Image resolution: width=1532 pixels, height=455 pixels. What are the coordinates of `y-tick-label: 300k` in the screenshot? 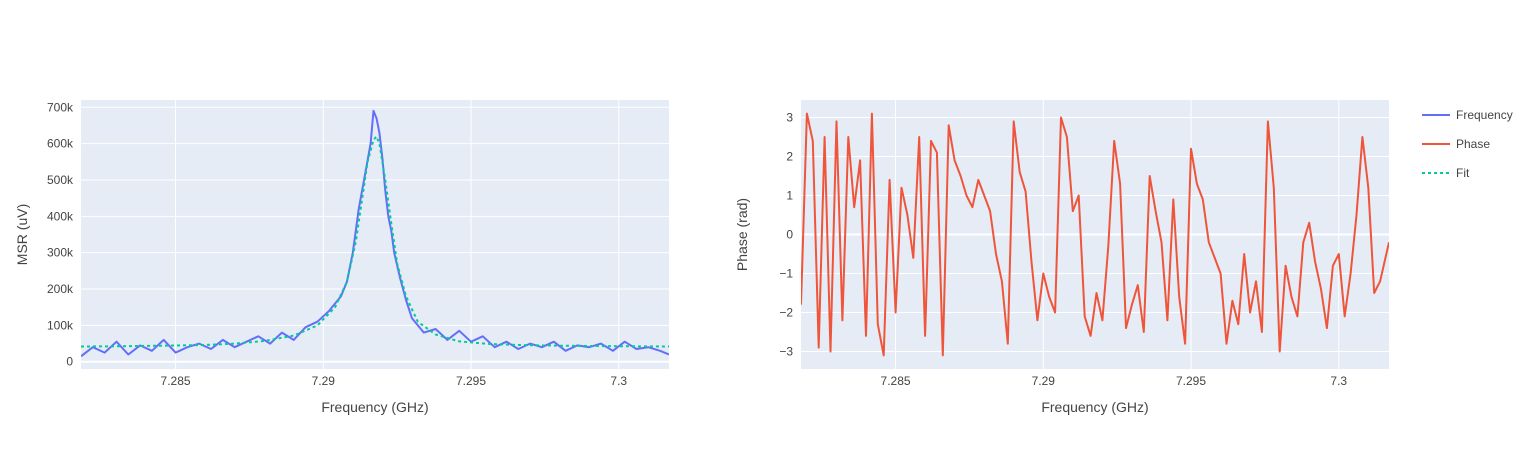 It's located at (60, 253).